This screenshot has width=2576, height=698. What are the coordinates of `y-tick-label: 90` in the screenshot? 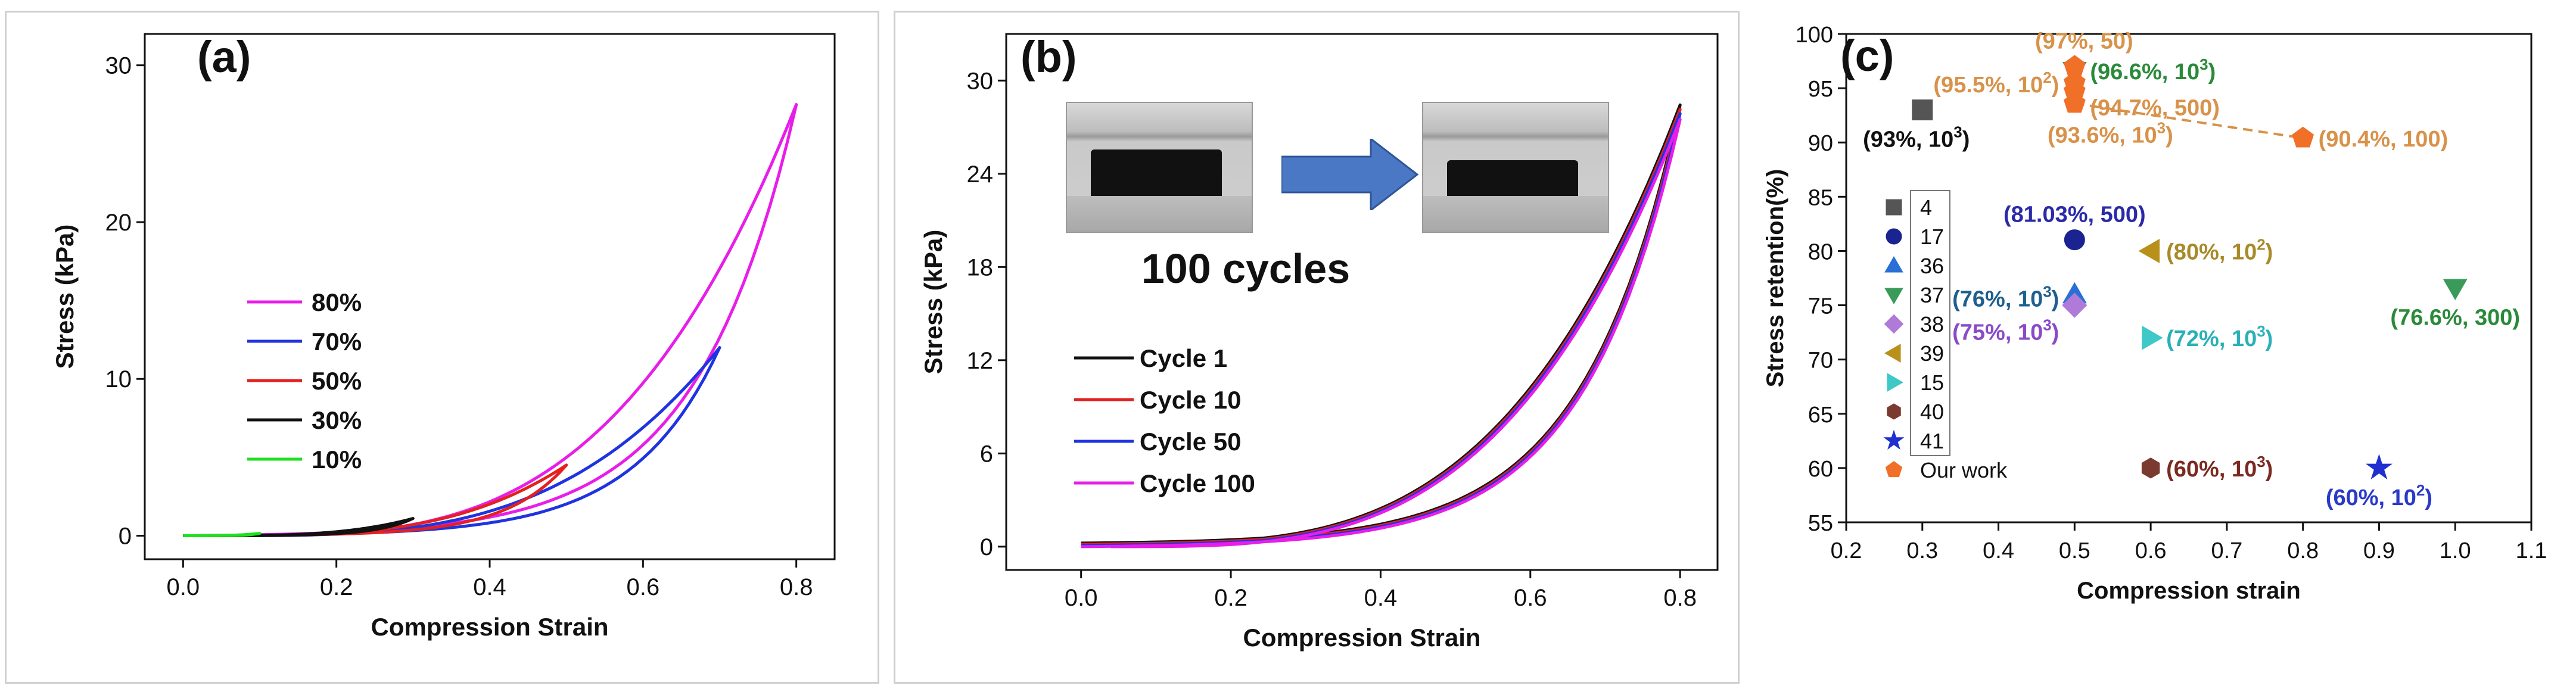 It's located at (1820, 143).